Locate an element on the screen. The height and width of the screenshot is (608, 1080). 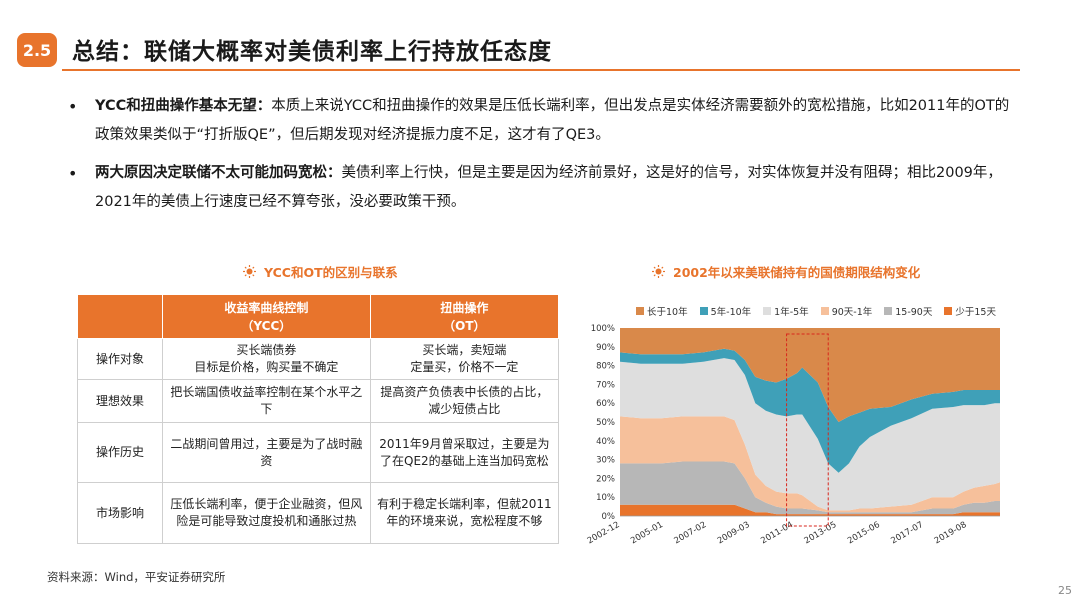
highlight-box is located at coordinates (807, 430).